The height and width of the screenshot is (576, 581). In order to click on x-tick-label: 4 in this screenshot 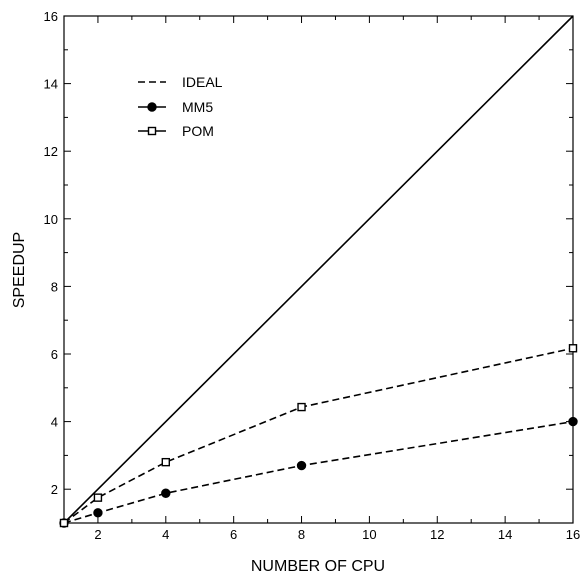, I will do `click(165, 534)`.